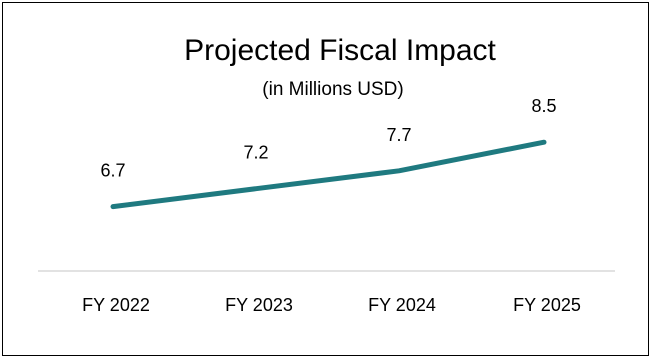 This screenshot has width=652, height=360. What do you see at coordinates (112, 171) in the screenshot?
I see `data-label-1: 6.7` at bounding box center [112, 171].